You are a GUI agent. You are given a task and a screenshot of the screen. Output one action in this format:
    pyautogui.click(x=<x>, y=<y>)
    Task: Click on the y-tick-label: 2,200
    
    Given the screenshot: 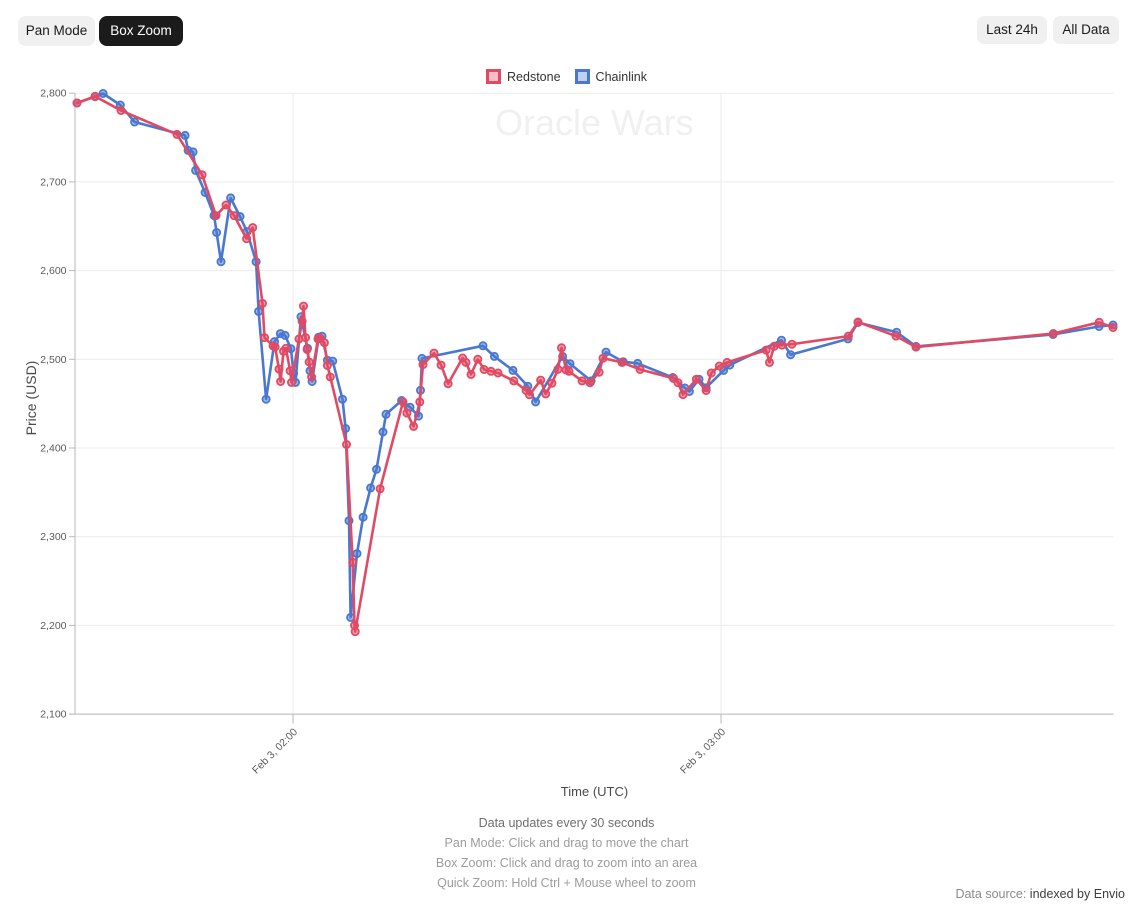 What is the action you would take?
    pyautogui.click(x=53, y=626)
    